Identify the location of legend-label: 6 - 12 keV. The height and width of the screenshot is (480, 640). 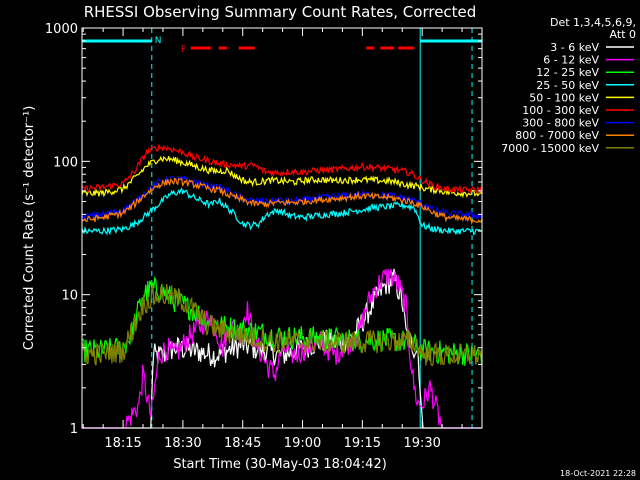
(571, 60).